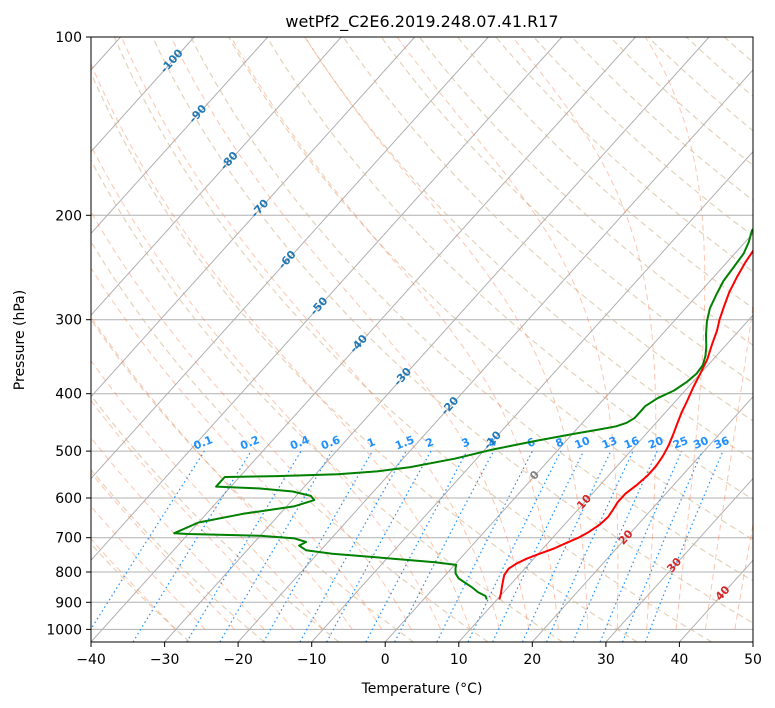 This screenshot has height=708, width=775. What do you see at coordinates (655, 443) in the screenshot?
I see `mixing-ratio-label: 20` at bounding box center [655, 443].